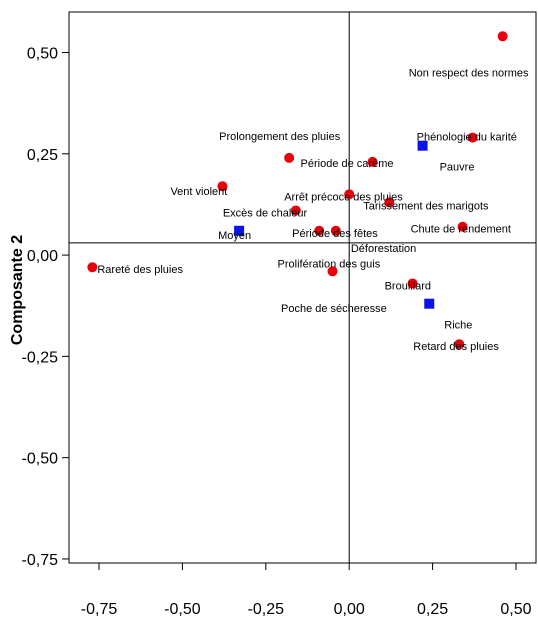  I want to click on data-label: Chute de rendement, so click(461, 230).